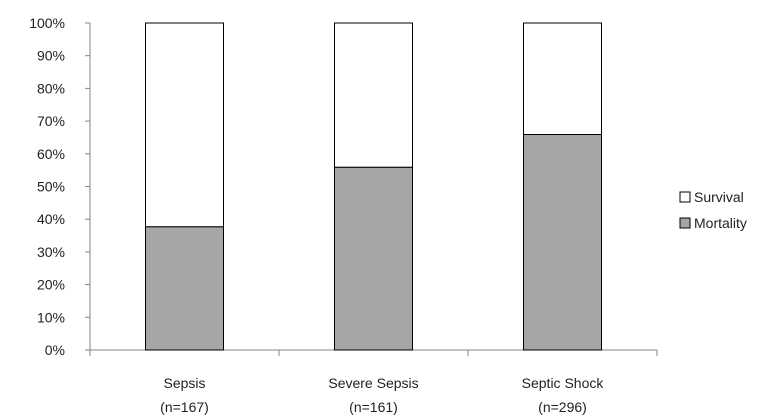 This screenshot has width=782, height=420. I want to click on bar-survival-septic-shock, so click(562, 79).